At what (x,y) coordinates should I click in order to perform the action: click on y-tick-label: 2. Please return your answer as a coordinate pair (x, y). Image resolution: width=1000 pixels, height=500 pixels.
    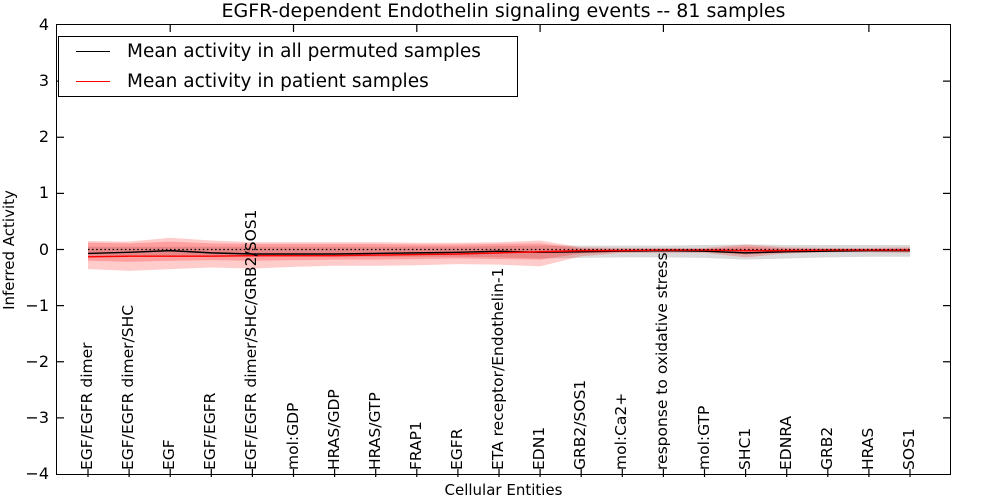
    Looking at the image, I should click on (43, 137).